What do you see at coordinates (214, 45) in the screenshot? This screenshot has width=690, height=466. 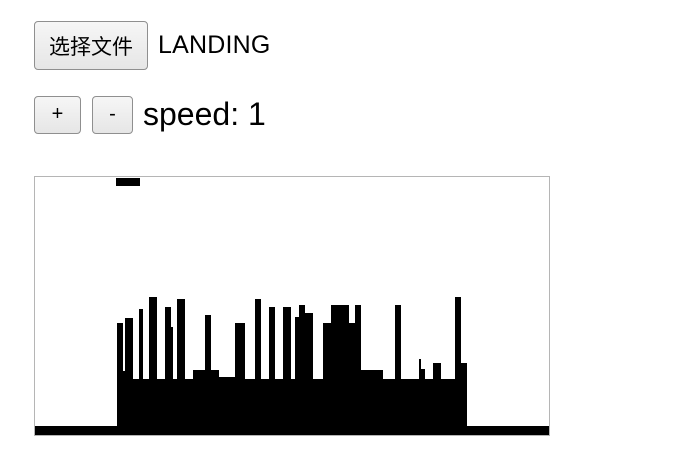 I see `game-status-text: LANDING` at bounding box center [214, 45].